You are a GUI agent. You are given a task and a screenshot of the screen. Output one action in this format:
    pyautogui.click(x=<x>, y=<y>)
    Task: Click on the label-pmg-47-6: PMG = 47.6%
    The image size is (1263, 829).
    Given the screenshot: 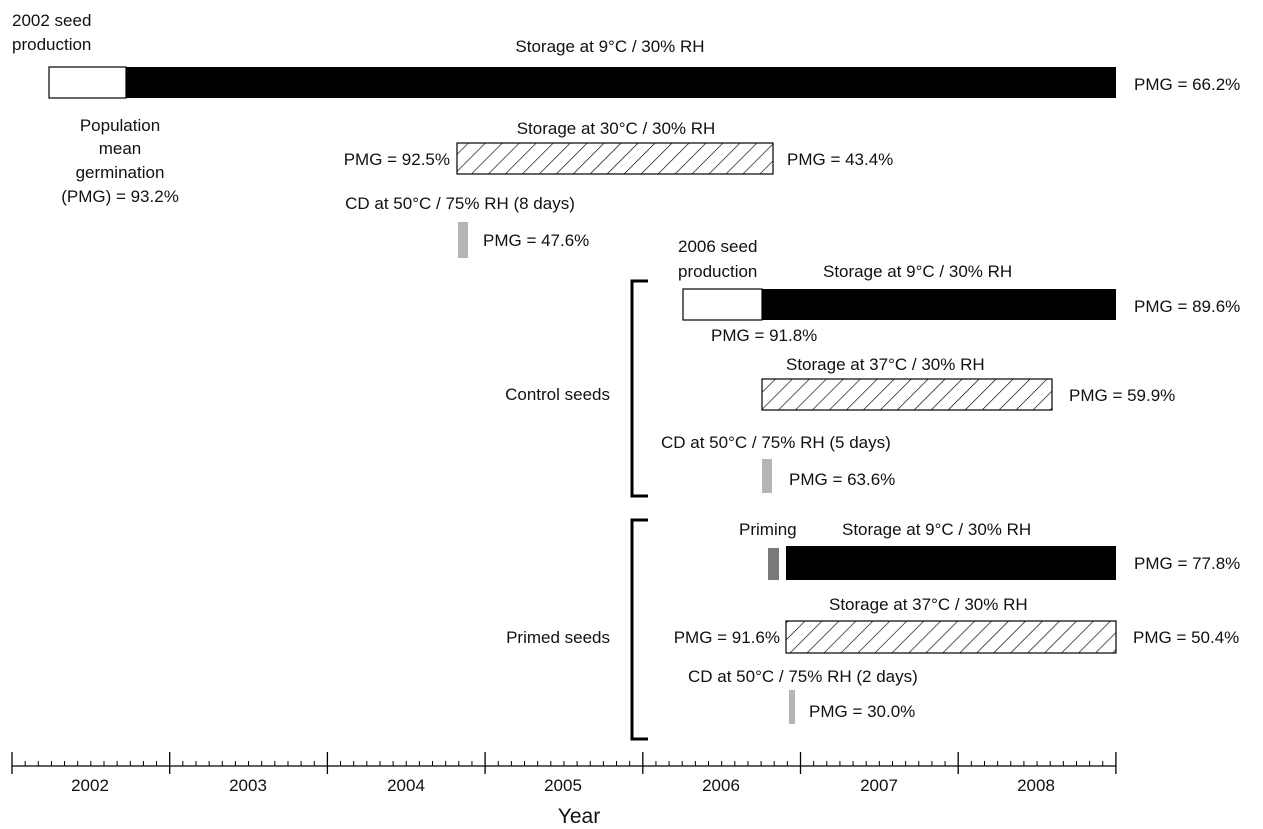 What is the action you would take?
    pyautogui.click(x=536, y=240)
    